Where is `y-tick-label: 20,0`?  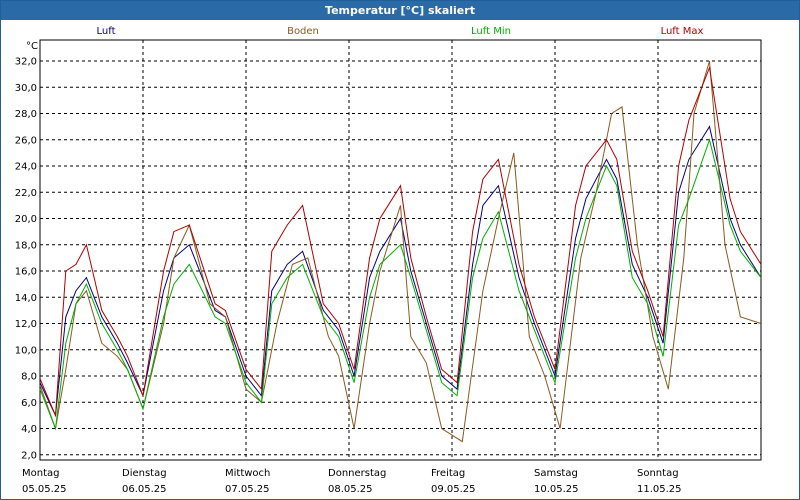
y-tick-label: 20,0 is located at coordinates (26, 219).